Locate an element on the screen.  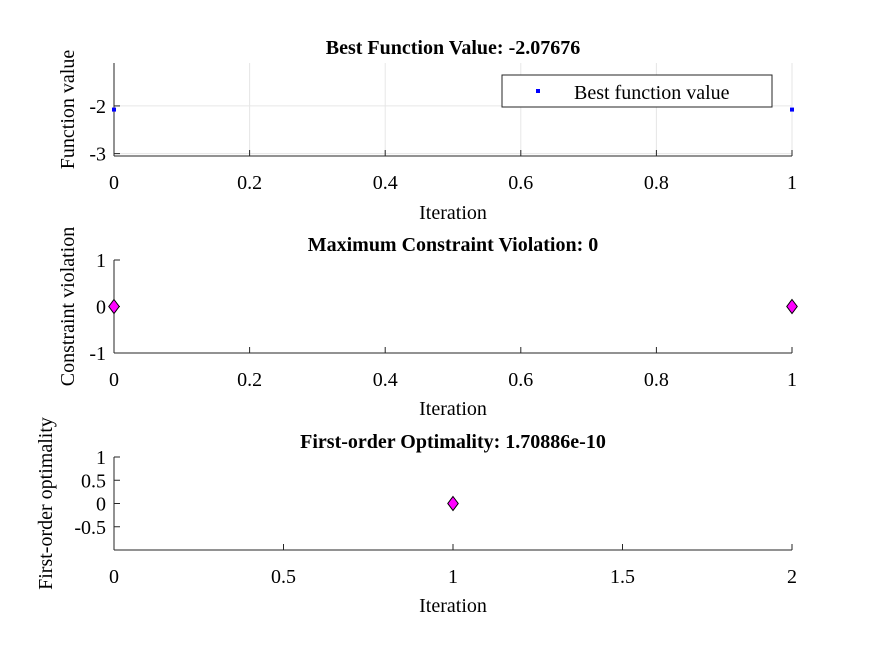
y-tick-label: -2 is located at coordinates (97, 107).